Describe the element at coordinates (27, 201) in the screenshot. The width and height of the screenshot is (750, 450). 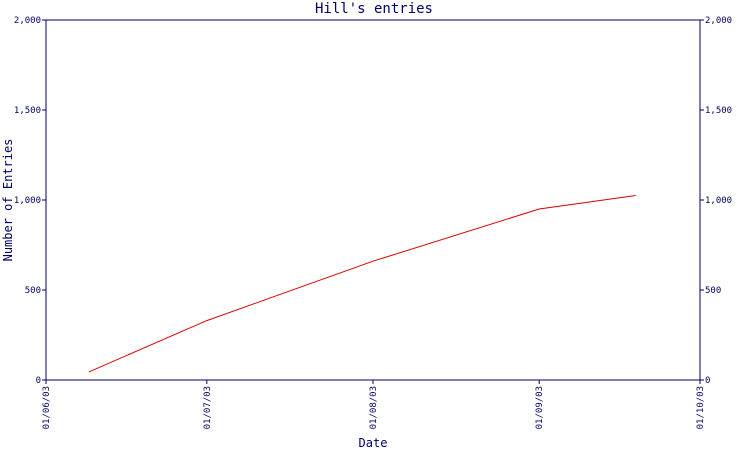
I see `y-tick-label-left: 1,000` at that location.